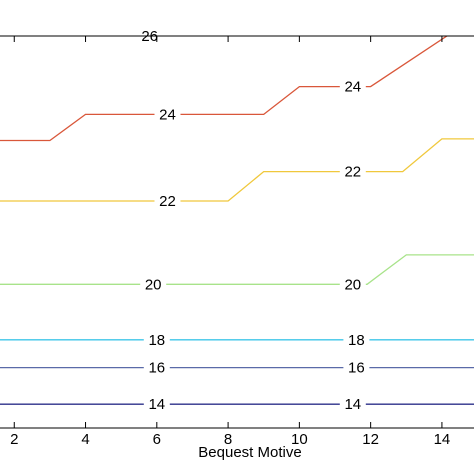 Image resolution: width=474 pixels, height=474 pixels. I want to click on x-tick-label: 6, so click(157, 439).